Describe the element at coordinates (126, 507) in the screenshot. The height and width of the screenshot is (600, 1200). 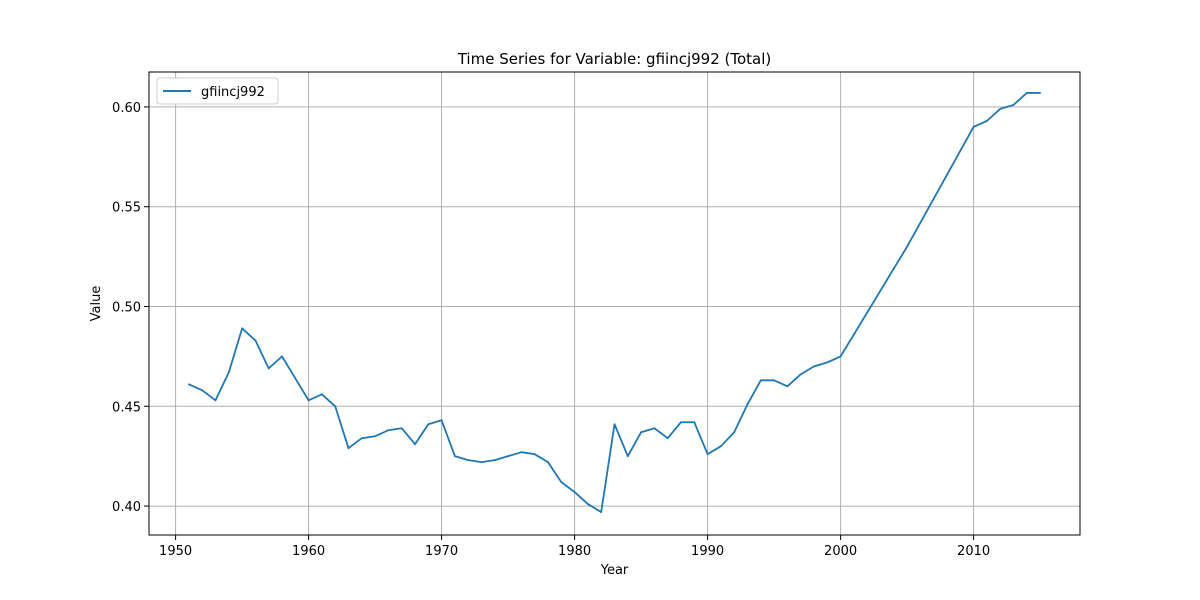
I see `y-tick-label: 0.40` at that location.